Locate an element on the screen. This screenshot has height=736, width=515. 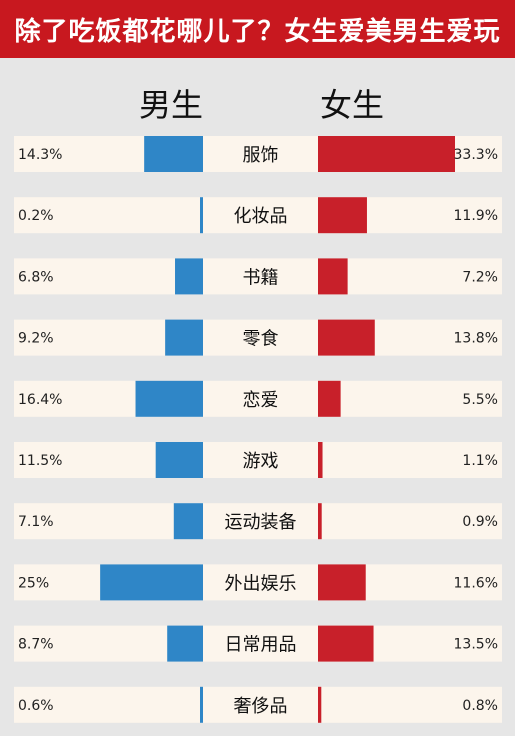
men-value-label: 7.1% is located at coordinates (36, 522).